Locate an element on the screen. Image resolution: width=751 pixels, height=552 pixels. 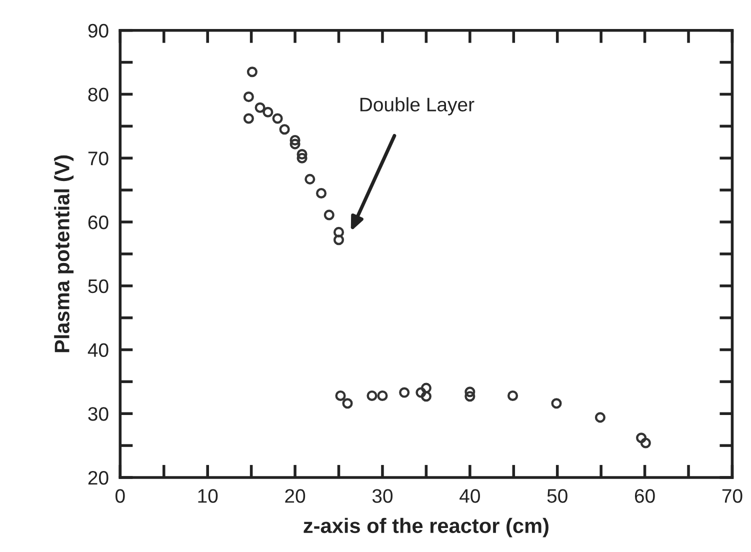
x-axis-title: z-axis of the reactor (cm) is located at coordinates (426, 528).